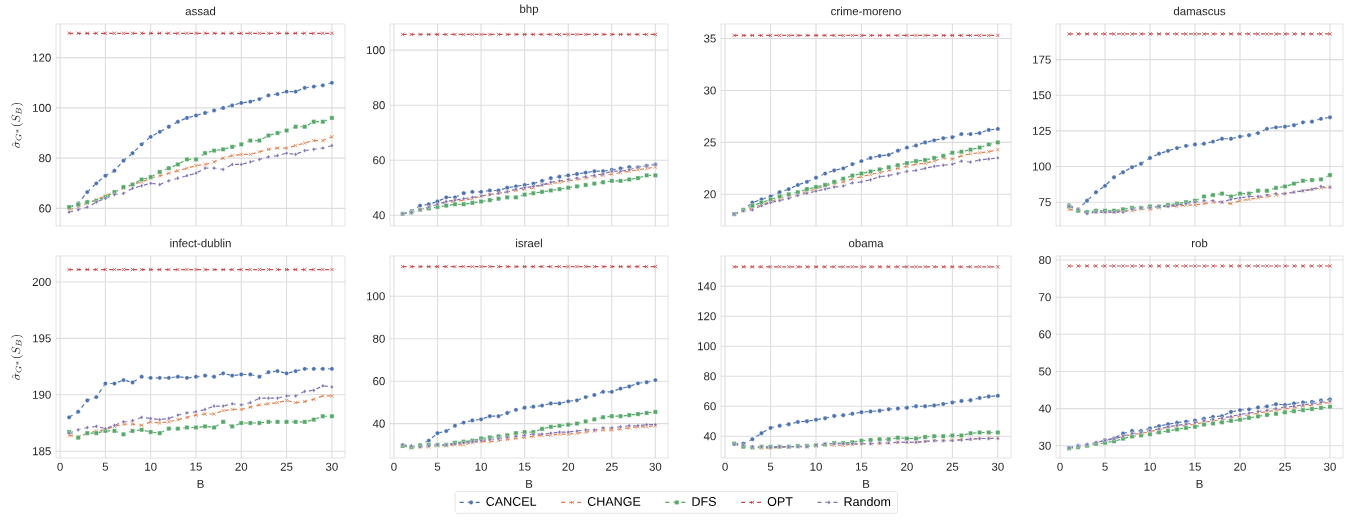  Describe the element at coordinates (1199, 243) in the screenshot. I see `chart-title: rob` at that location.